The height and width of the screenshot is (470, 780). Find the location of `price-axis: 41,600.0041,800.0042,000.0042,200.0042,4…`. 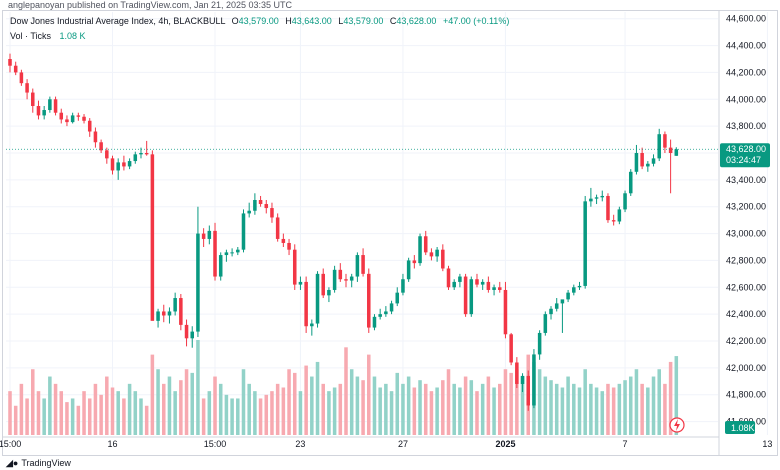

price-axis: 41,600.0041,800.0042,000.0042,200.0042,4… is located at coordinates (742, 233).